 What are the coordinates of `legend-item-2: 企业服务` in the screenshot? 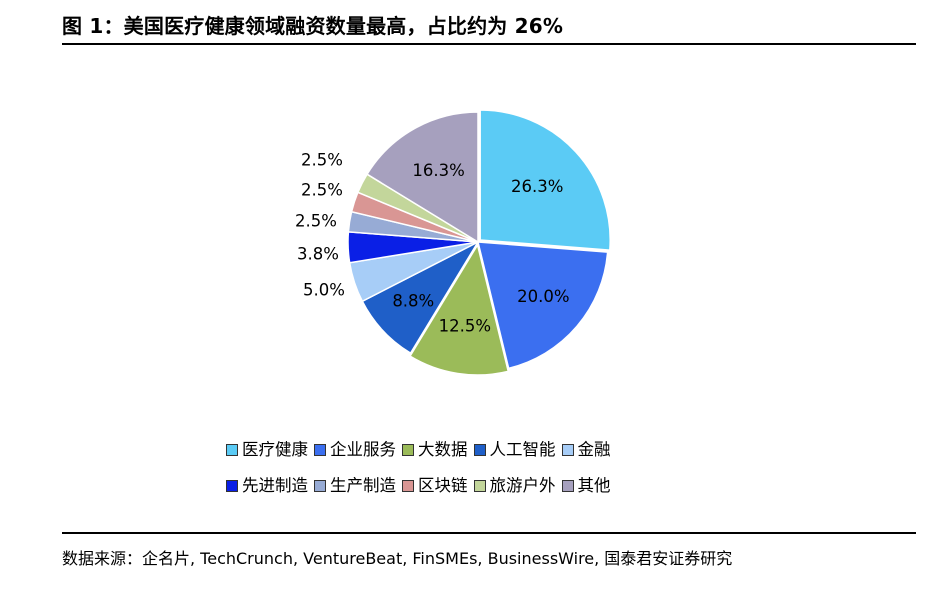 It's located at (355, 450).